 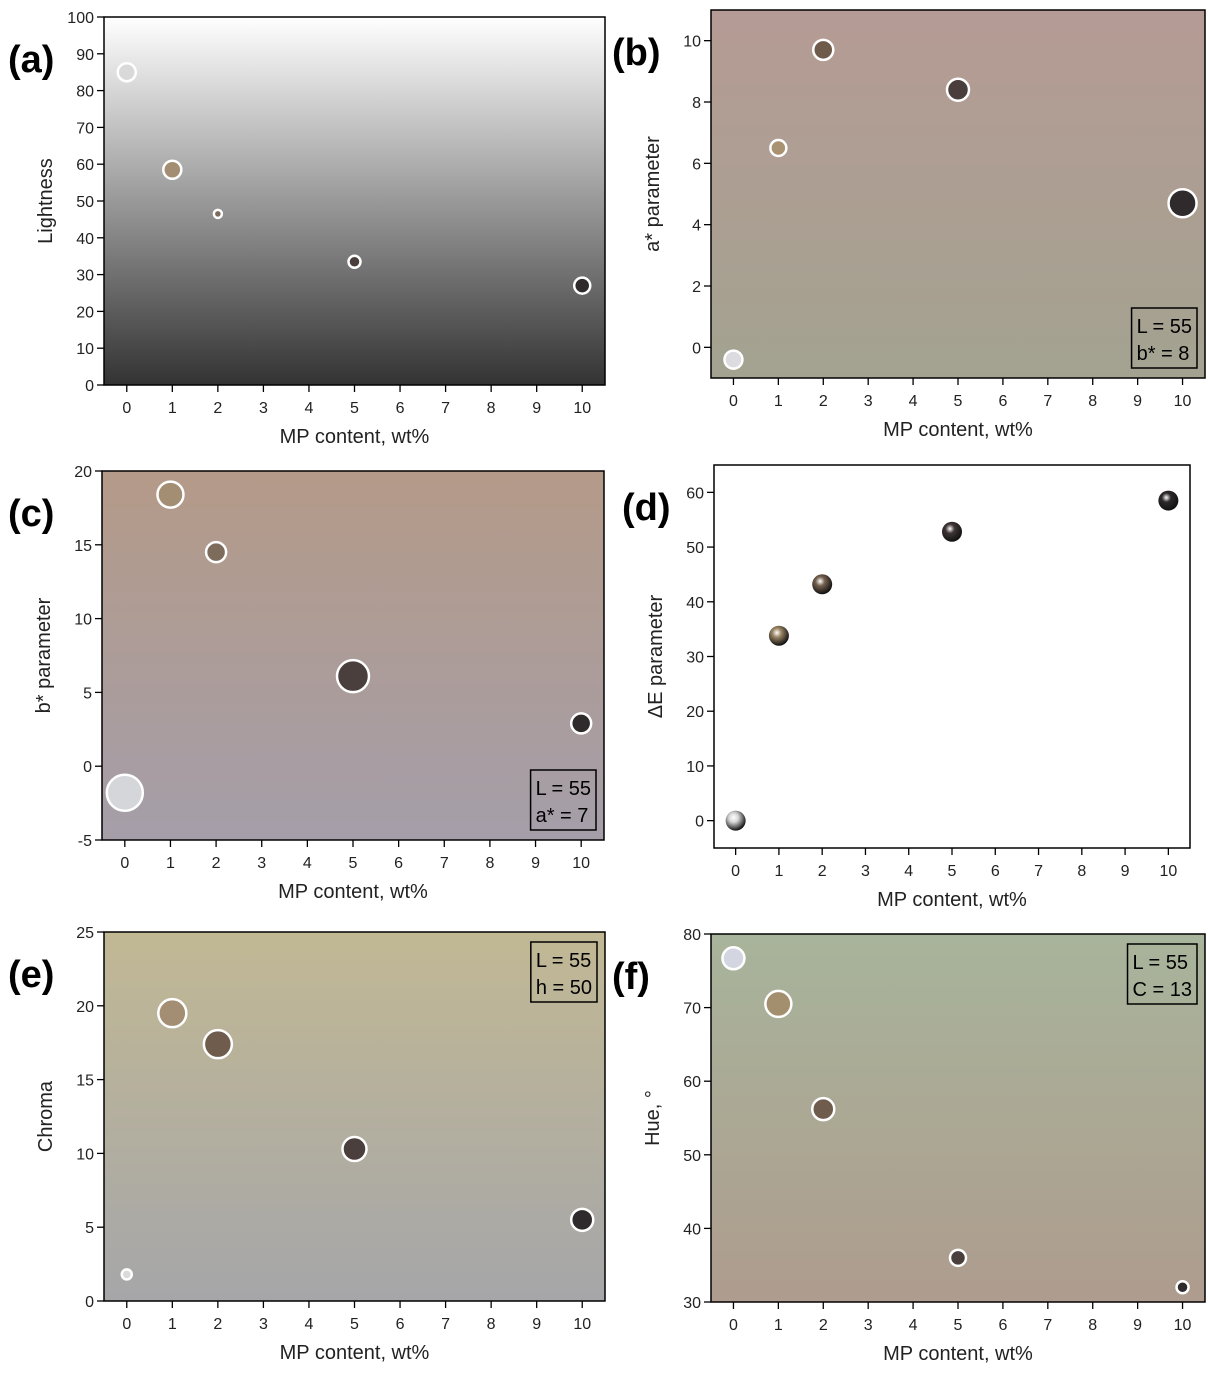 What do you see at coordinates (1160, 963) in the screenshot?
I see `annotation-text: L = 55` at bounding box center [1160, 963].